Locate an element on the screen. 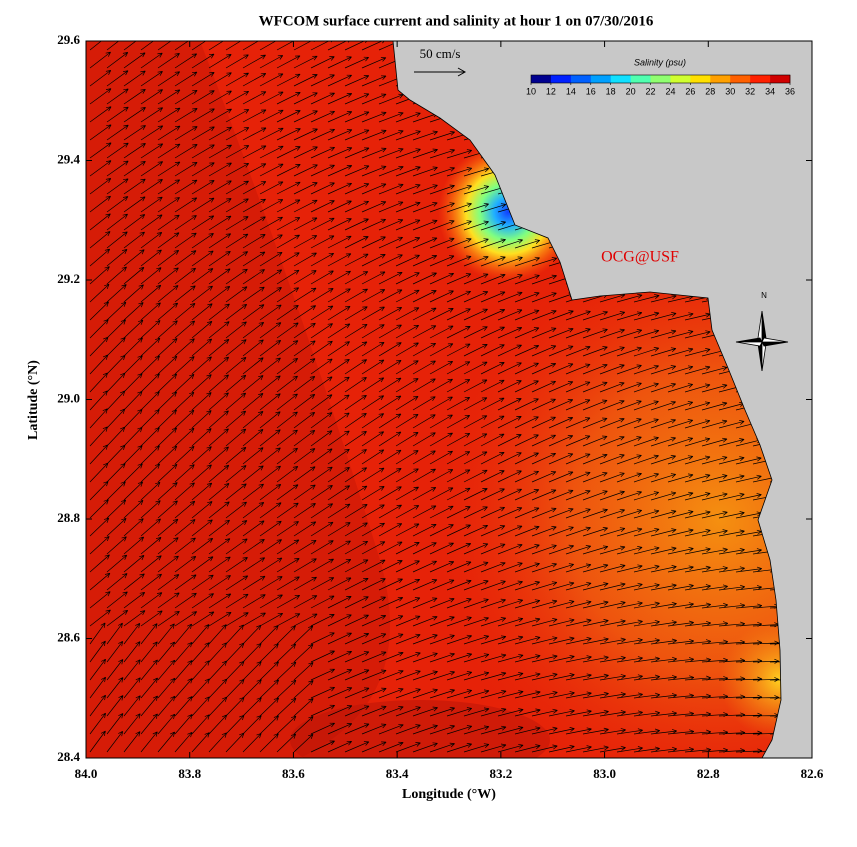 The width and height of the screenshot is (857, 847). colorbar-tick-label: 32 is located at coordinates (750, 91).